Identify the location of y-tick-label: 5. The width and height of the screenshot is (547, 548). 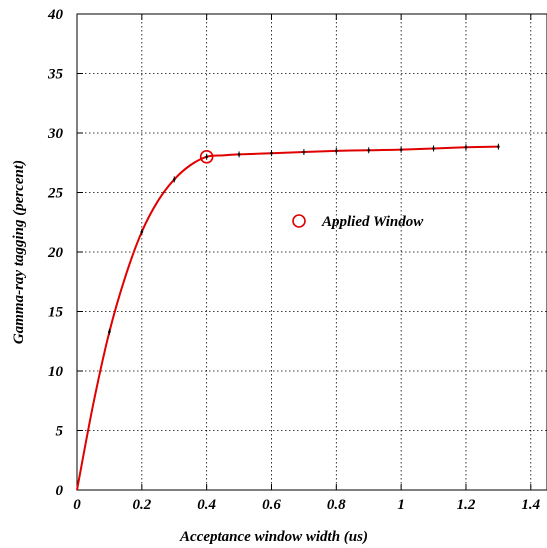
(60, 432).